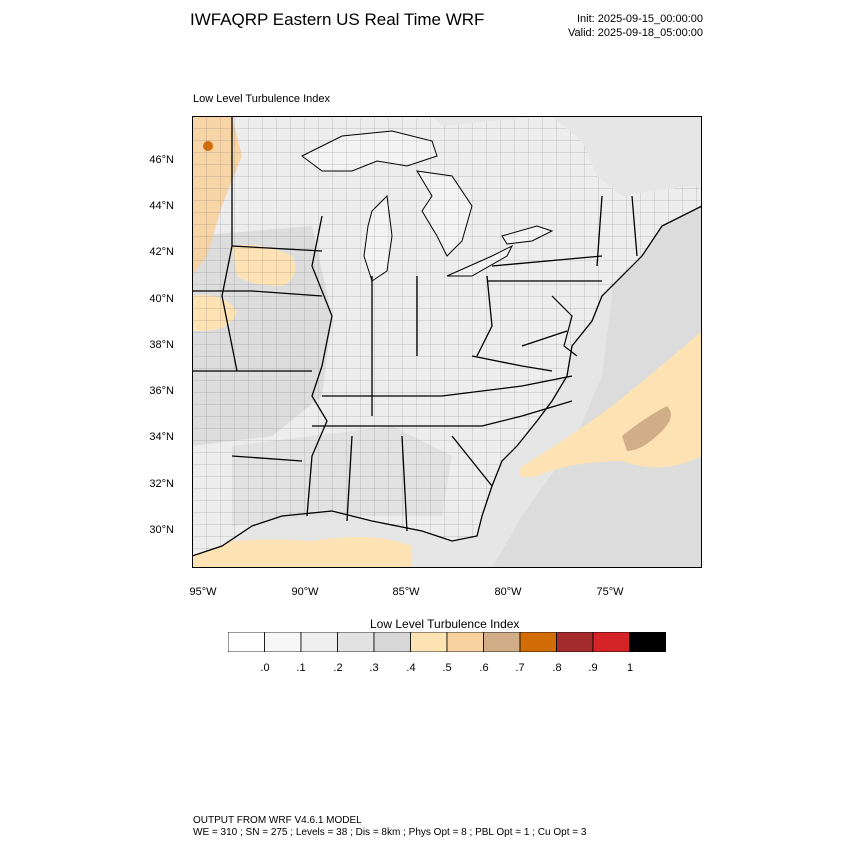 The width and height of the screenshot is (850, 850). I want to click on colorbar-label: .0, so click(265, 668).